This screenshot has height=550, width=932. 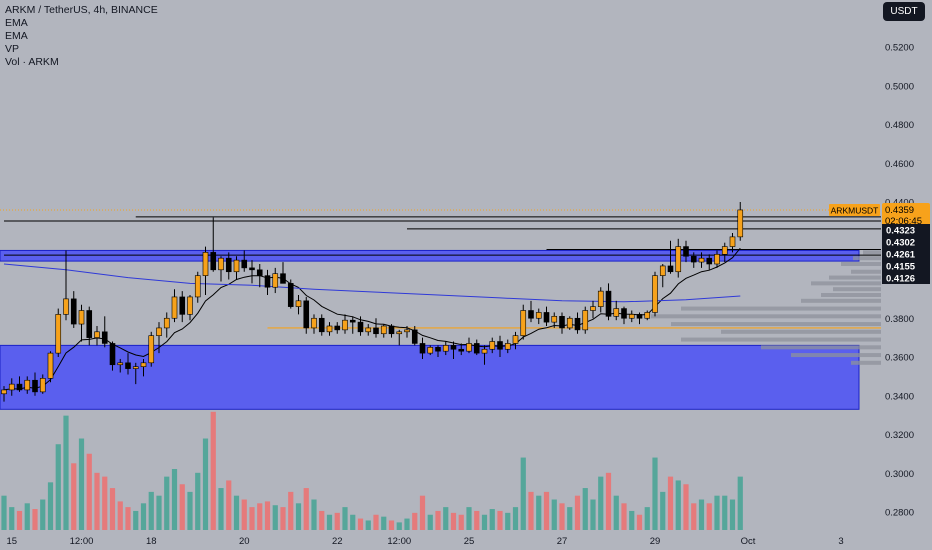 I want to click on currency-button: USDT, so click(x=904, y=11).